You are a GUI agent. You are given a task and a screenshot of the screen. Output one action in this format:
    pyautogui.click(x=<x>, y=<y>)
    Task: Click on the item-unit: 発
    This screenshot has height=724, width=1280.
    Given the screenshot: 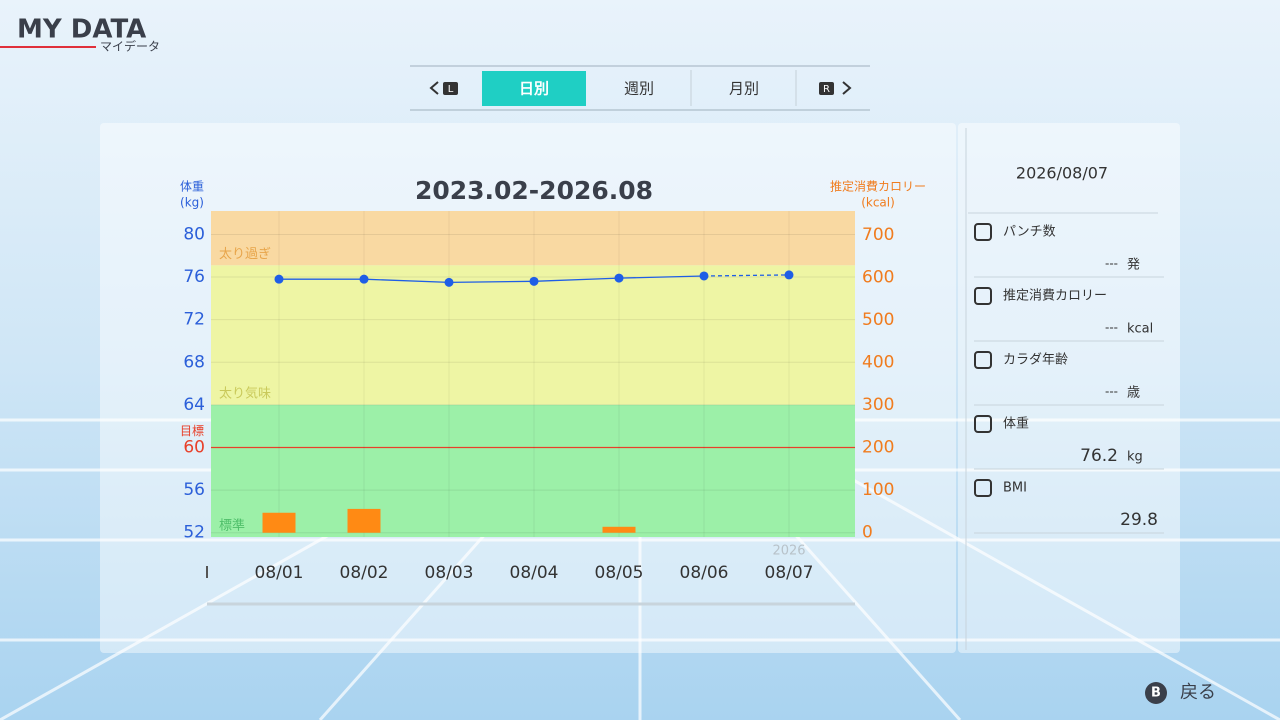 What is the action you would take?
    pyautogui.click(x=1133, y=265)
    